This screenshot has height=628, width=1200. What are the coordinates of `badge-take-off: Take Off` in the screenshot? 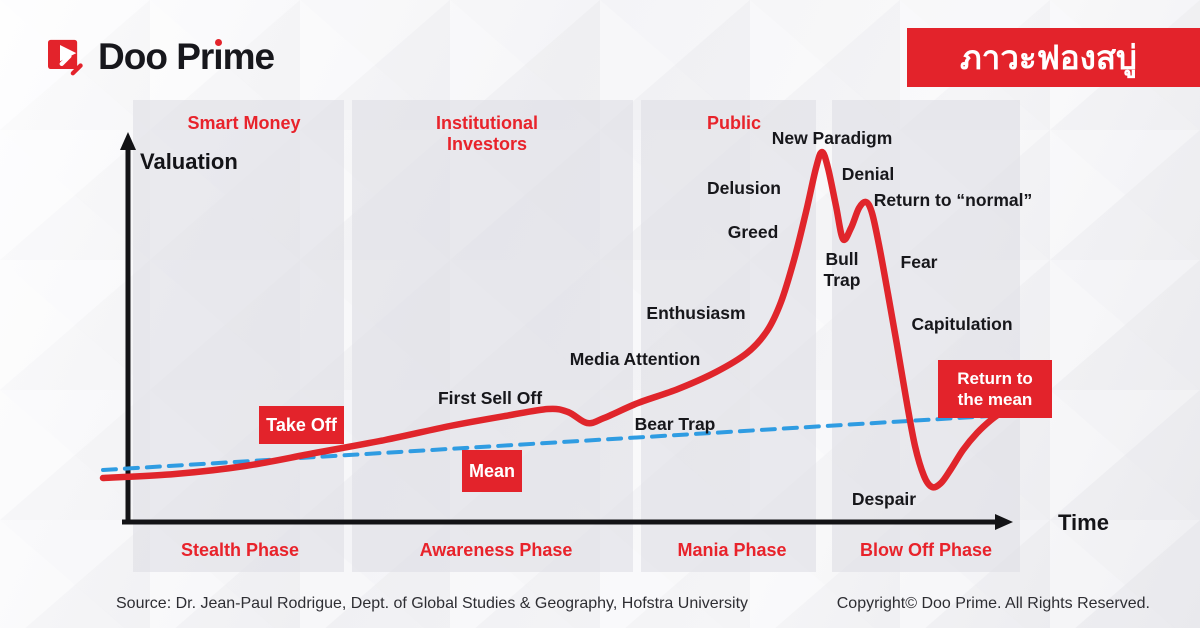 It's located at (301, 425).